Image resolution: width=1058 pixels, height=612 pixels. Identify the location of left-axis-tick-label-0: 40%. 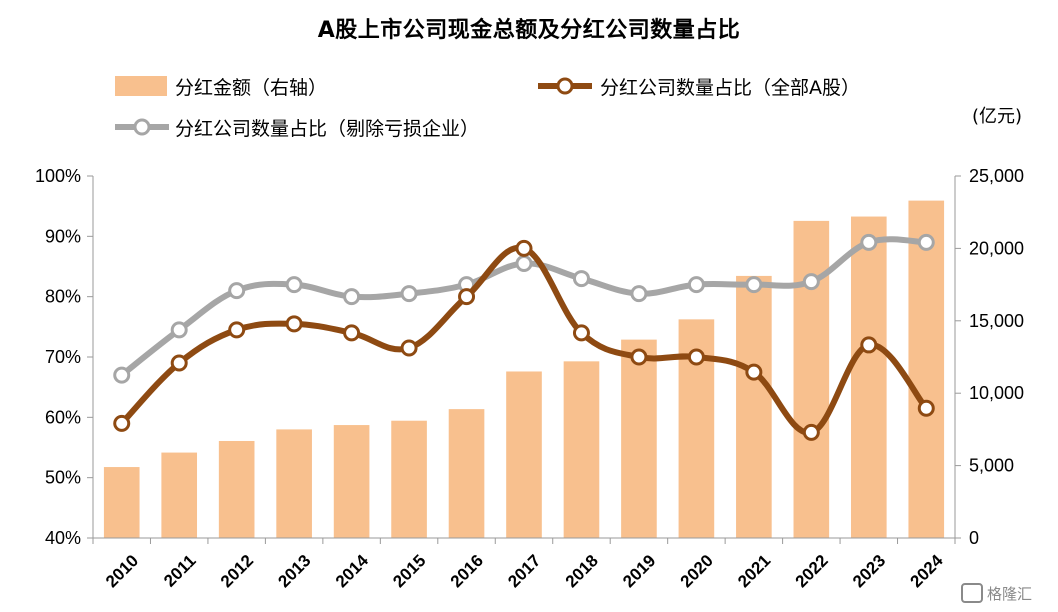
(63, 538).